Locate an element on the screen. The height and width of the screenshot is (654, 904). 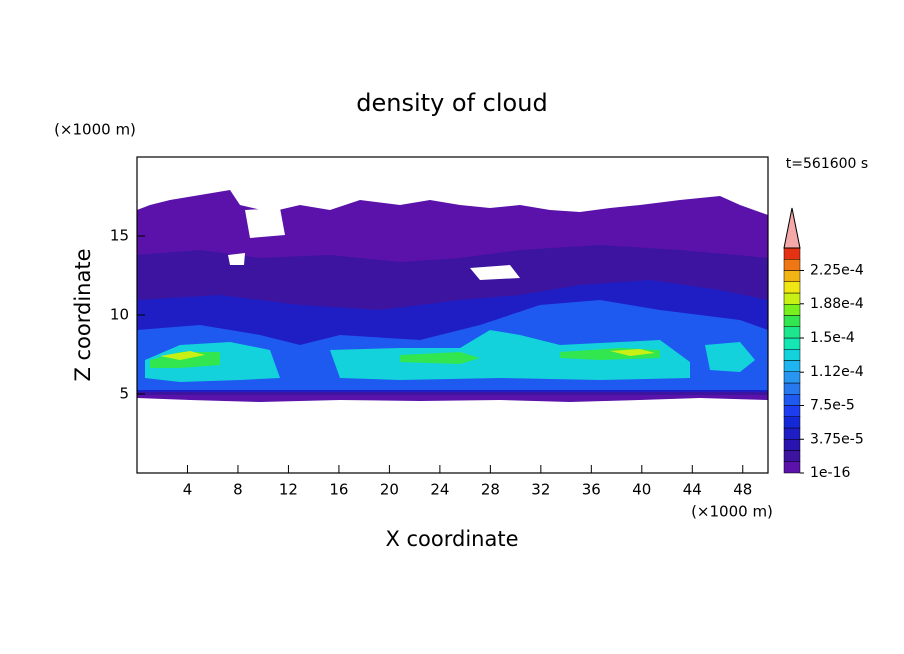
colorbar-label: 2.25e-4 is located at coordinates (837, 271).